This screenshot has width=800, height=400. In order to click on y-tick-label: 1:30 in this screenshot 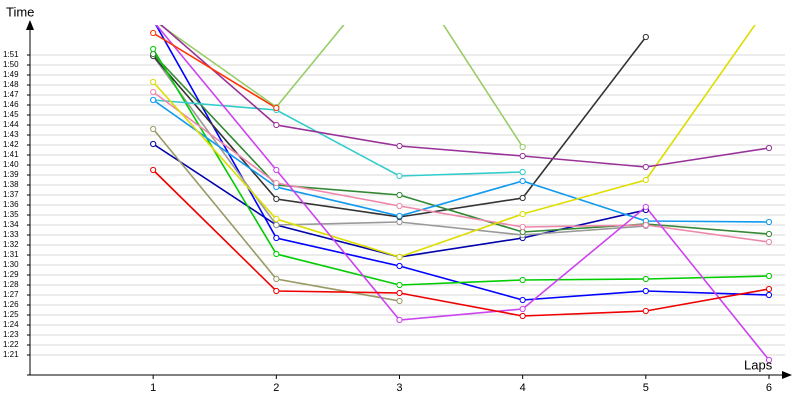, I will do `click(11, 264)`.